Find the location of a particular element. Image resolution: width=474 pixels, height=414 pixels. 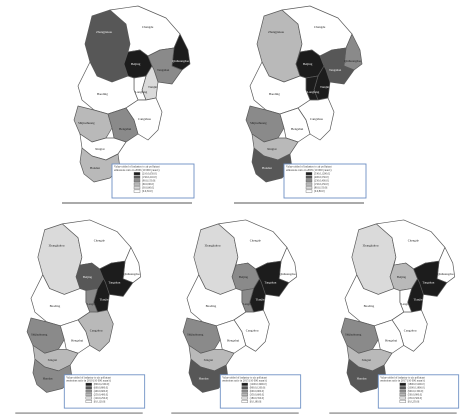

map-4-label-langfang: Langfang is located at coordinates (249, 304).